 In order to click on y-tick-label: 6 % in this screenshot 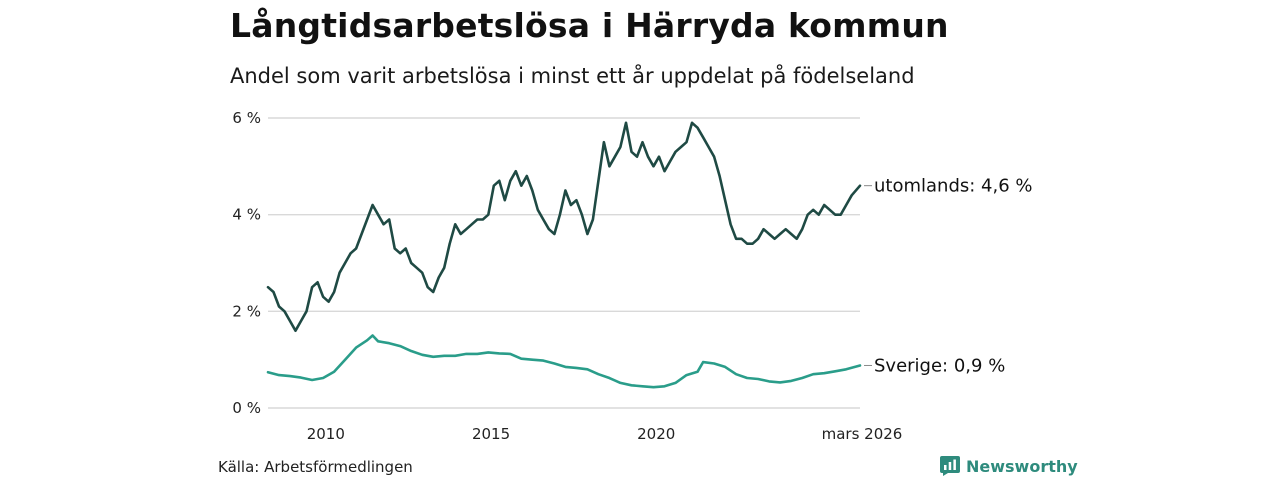, I will do `click(246, 118)`.